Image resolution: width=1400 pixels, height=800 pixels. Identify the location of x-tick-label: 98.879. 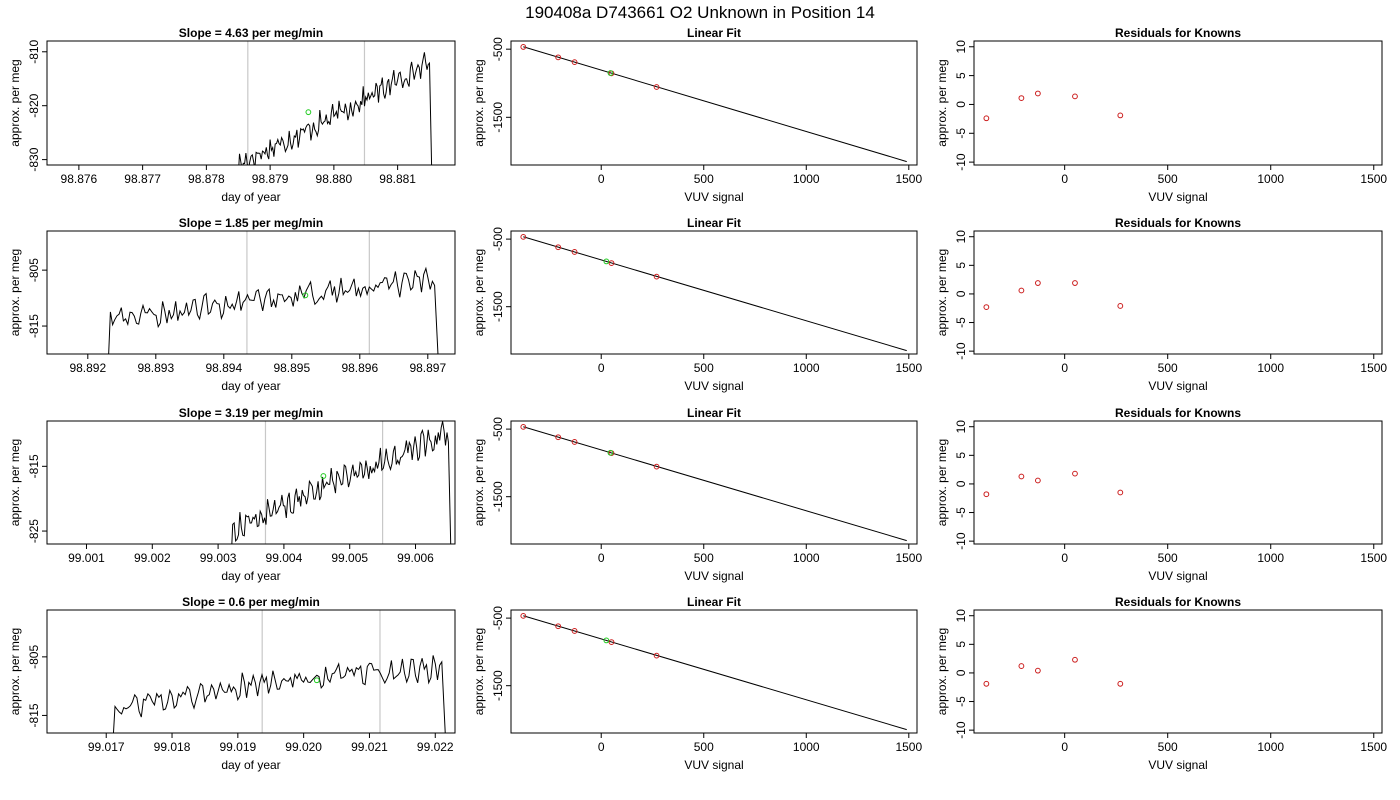
(270, 179).